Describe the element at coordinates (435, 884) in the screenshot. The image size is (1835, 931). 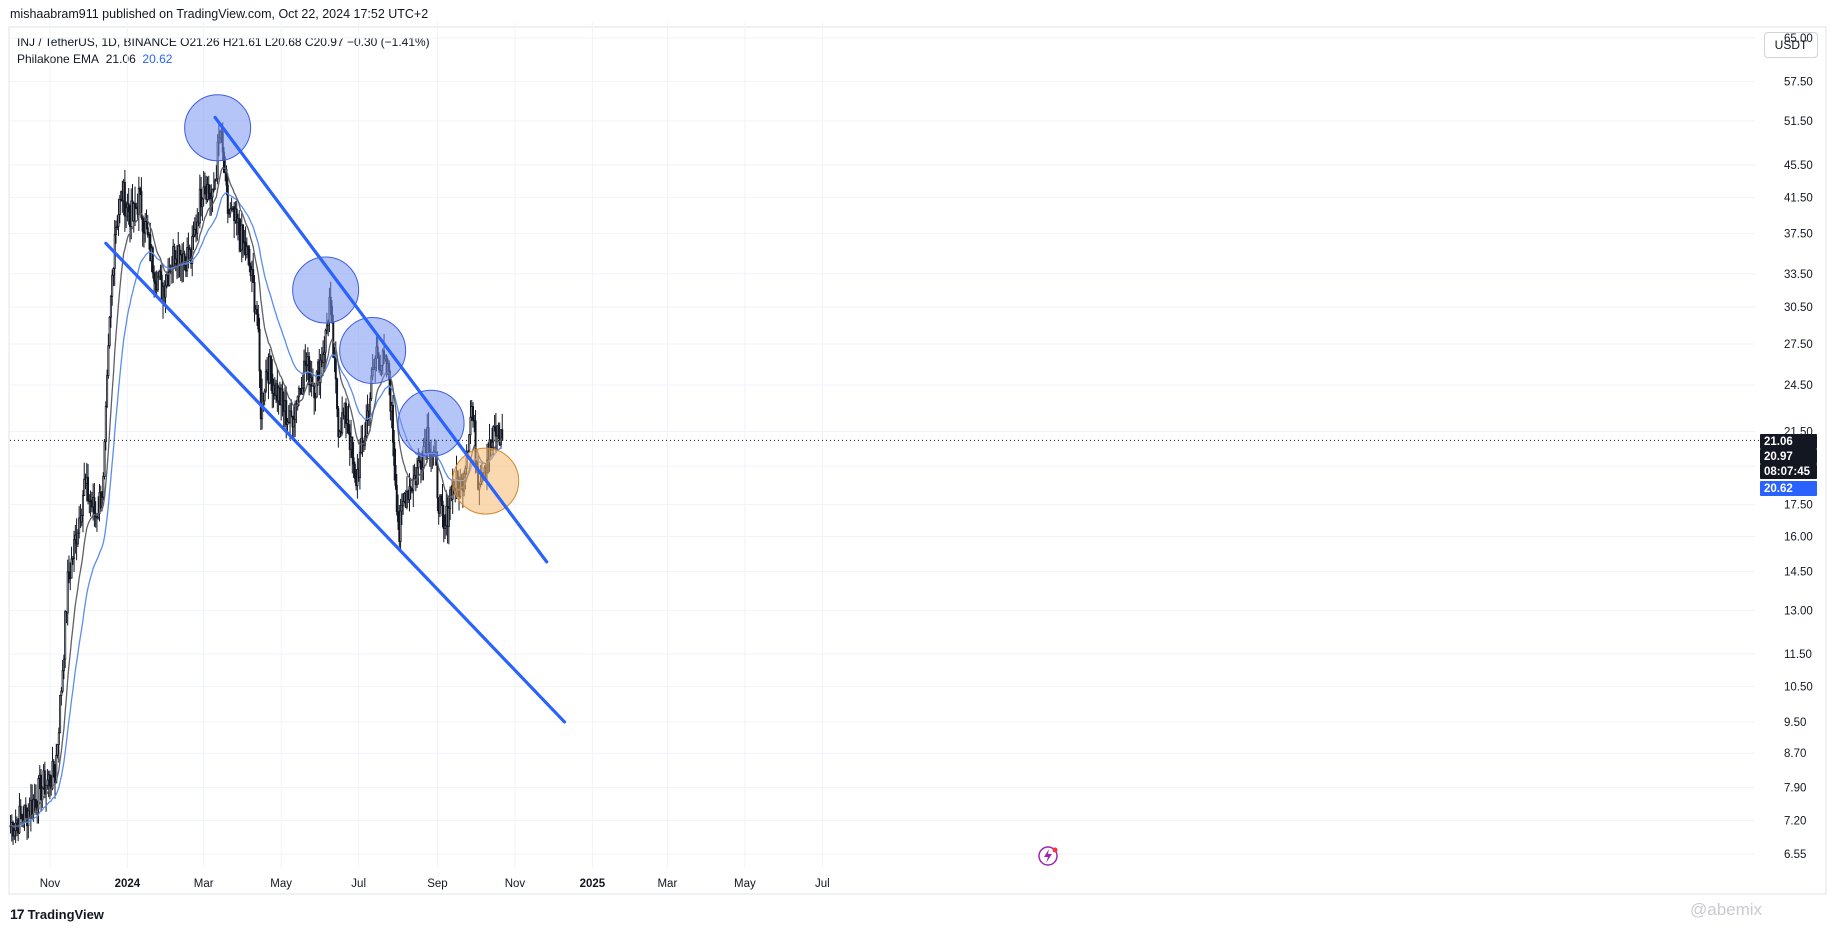
I see `x-axis: Nov 2024 Mar May Jul Sep Nov 2025 Mar May Jul` at that location.